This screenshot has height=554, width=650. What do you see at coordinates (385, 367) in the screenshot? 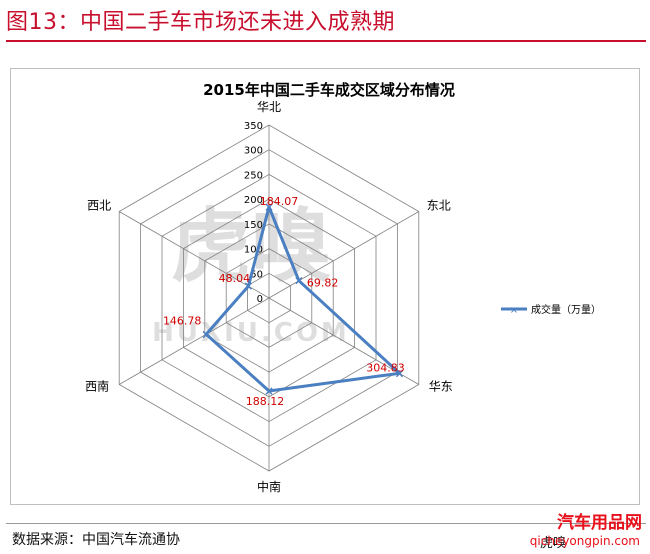
I see `data-label: 304.83` at bounding box center [385, 367].